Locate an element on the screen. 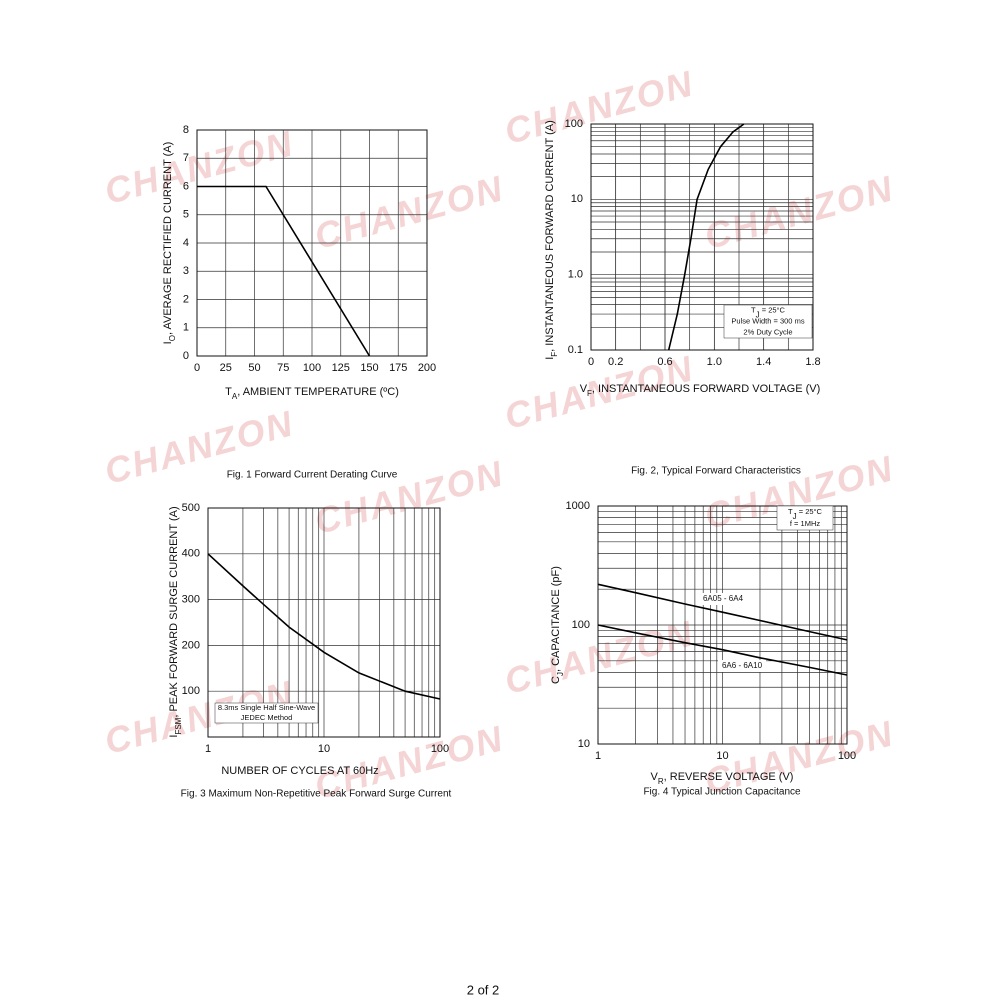  y-axis-label-main: C is located at coordinates (556, 680).